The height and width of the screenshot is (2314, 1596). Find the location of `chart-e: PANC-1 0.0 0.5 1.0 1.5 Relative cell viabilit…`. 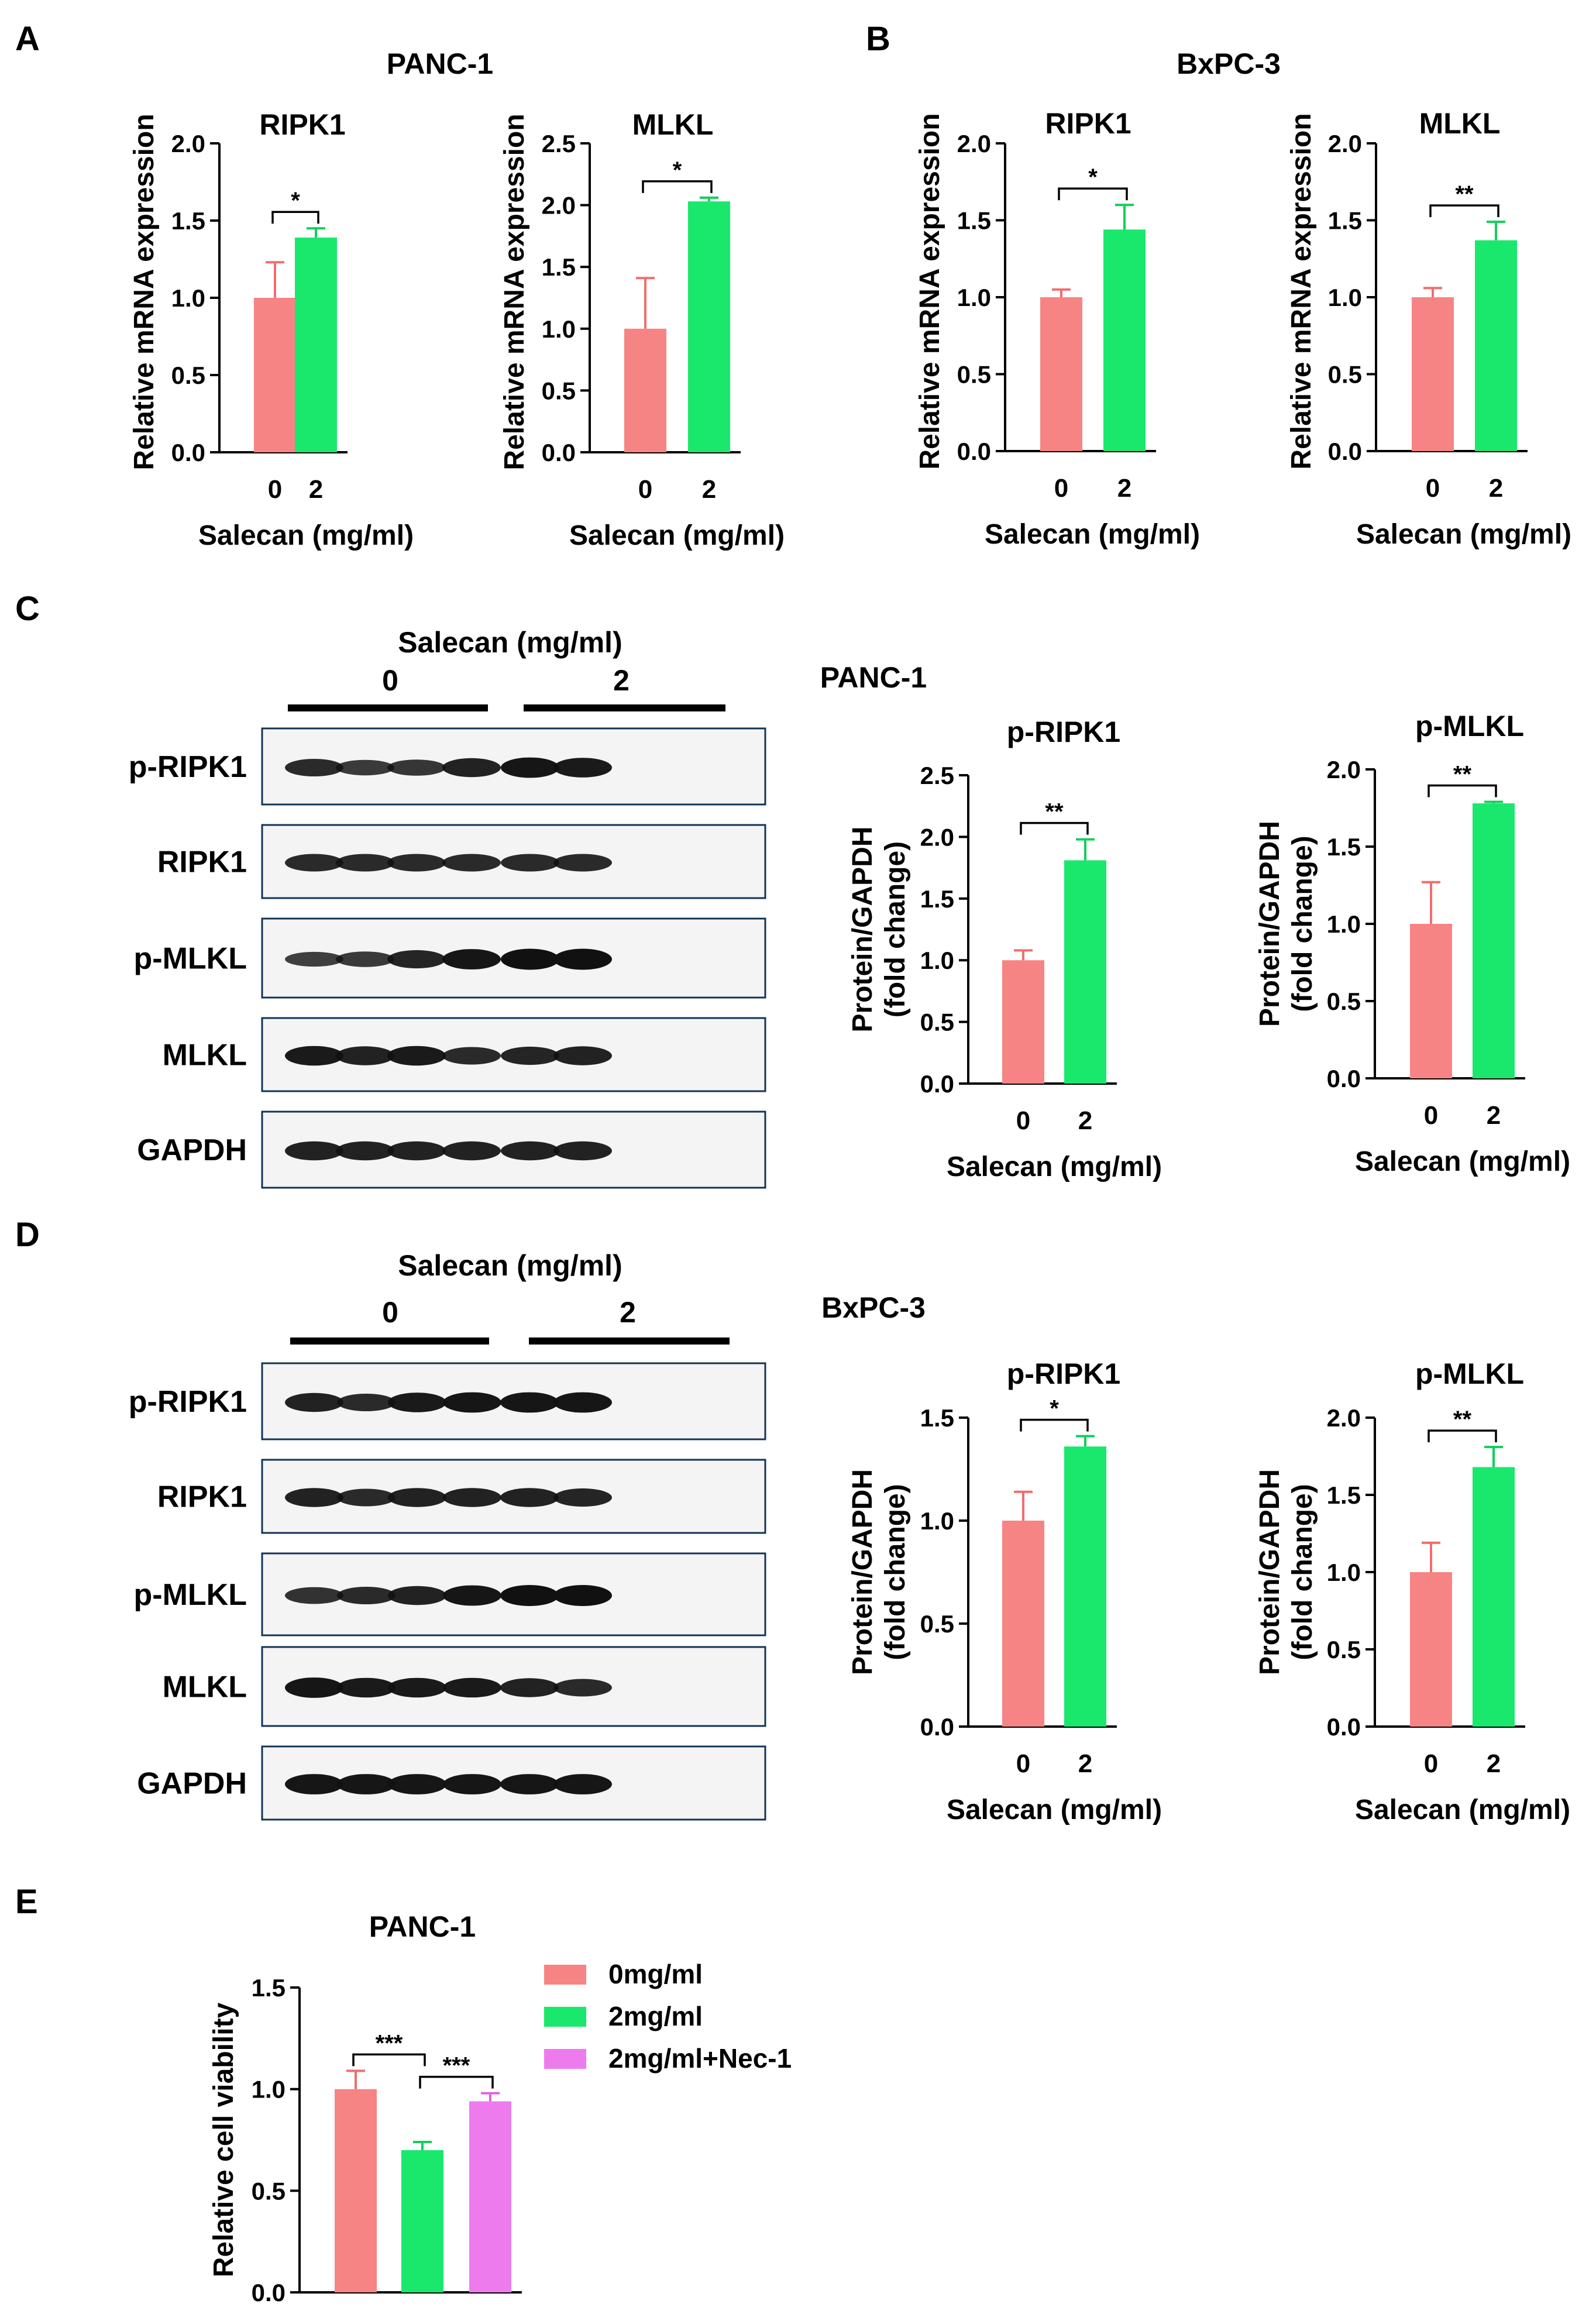

chart-e: PANC-1 0.0 0.5 1.0 1.5 Relative cell viabilit… is located at coordinates (365, 2108).